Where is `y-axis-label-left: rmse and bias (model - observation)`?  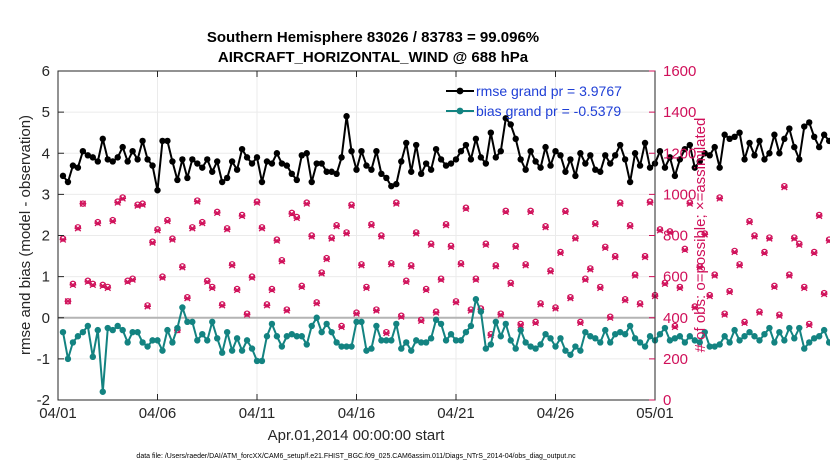 y-axis-label-left: rmse and bias (model - observation) is located at coordinates (25, 235).